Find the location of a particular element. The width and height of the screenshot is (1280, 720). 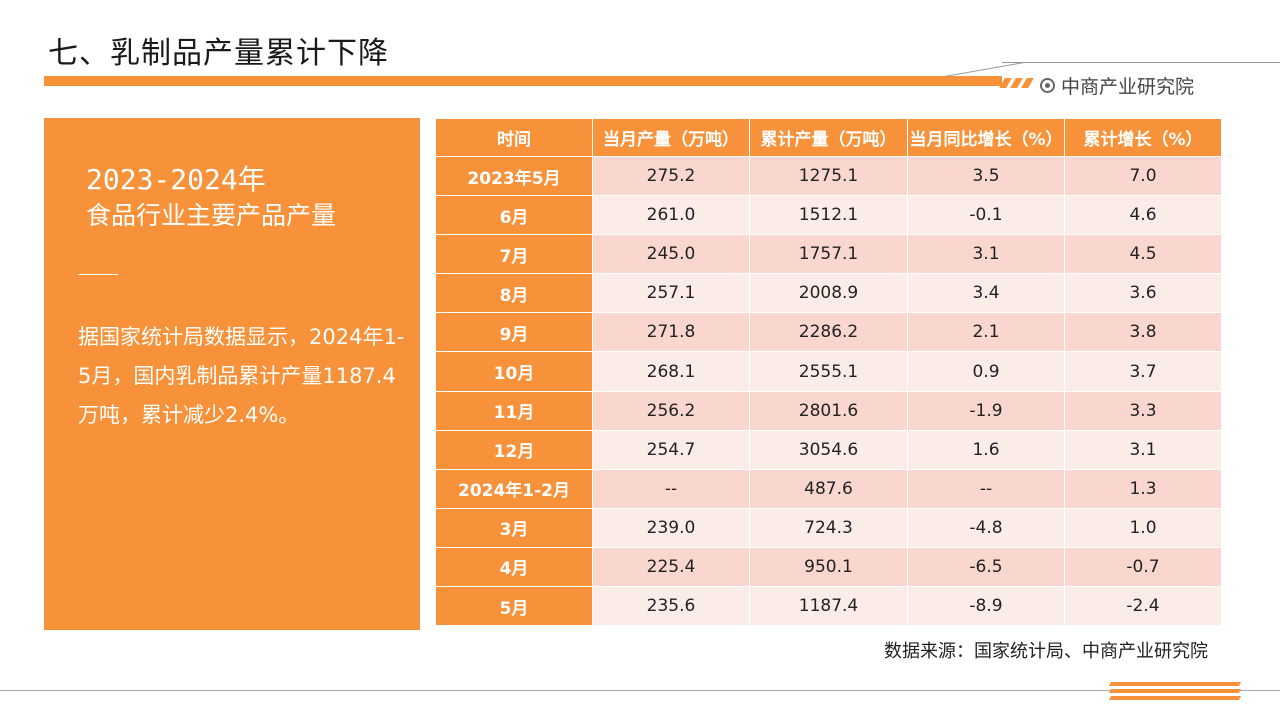

cell-monthly-output: 256.2 is located at coordinates (671, 410).